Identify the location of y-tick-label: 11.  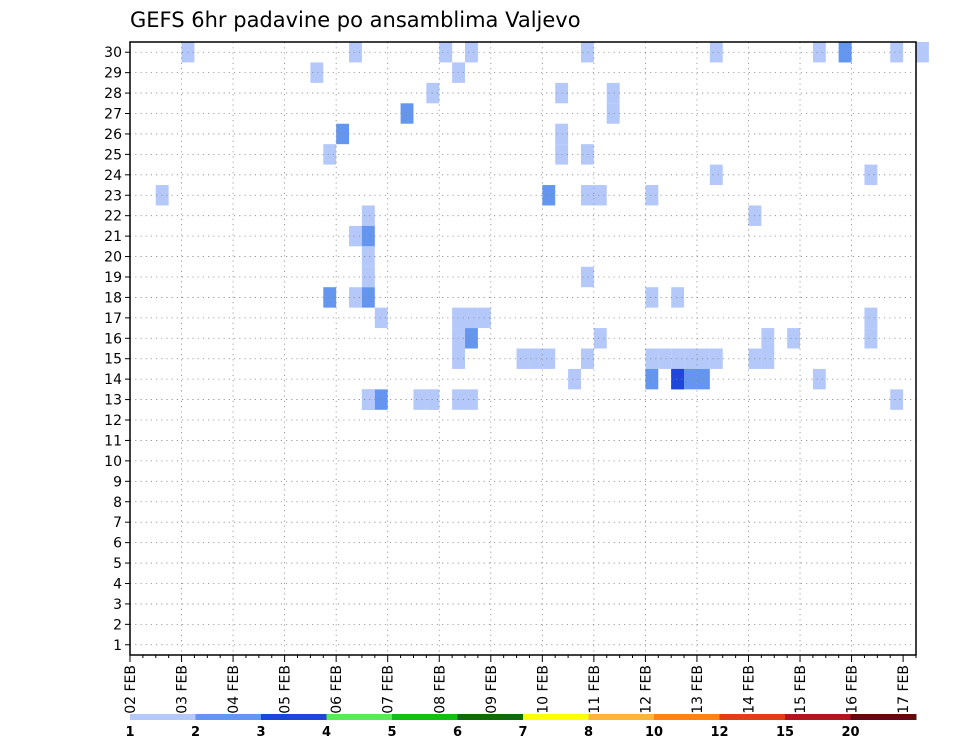
(113, 441).